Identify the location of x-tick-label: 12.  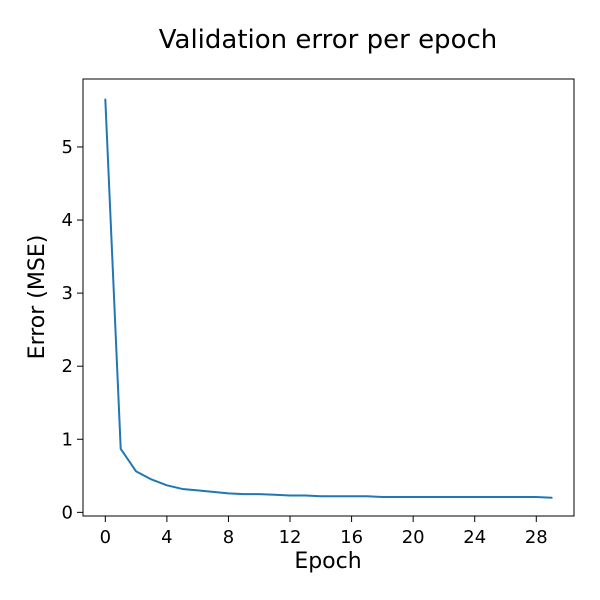
(290, 537).